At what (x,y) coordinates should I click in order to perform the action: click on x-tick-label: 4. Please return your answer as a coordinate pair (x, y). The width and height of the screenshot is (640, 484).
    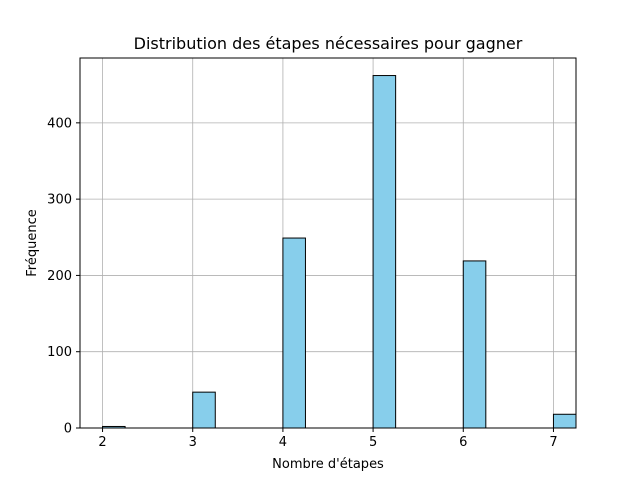
    Looking at the image, I should click on (283, 442).